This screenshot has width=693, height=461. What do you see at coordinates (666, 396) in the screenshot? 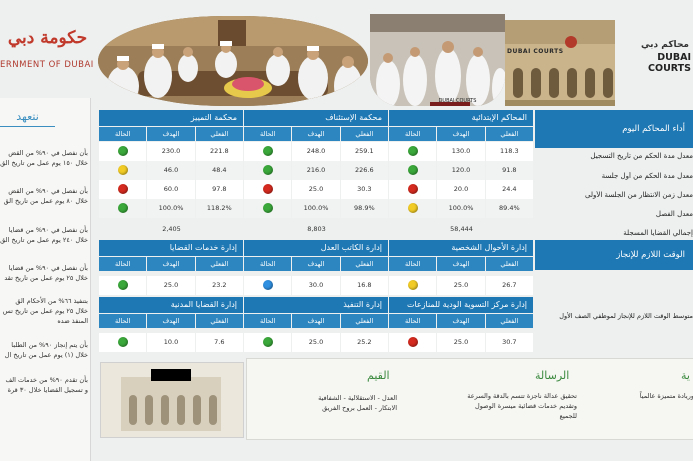
I see `vision-text: وريادة متميزة عالمياً` at bounding box center [666, 396].